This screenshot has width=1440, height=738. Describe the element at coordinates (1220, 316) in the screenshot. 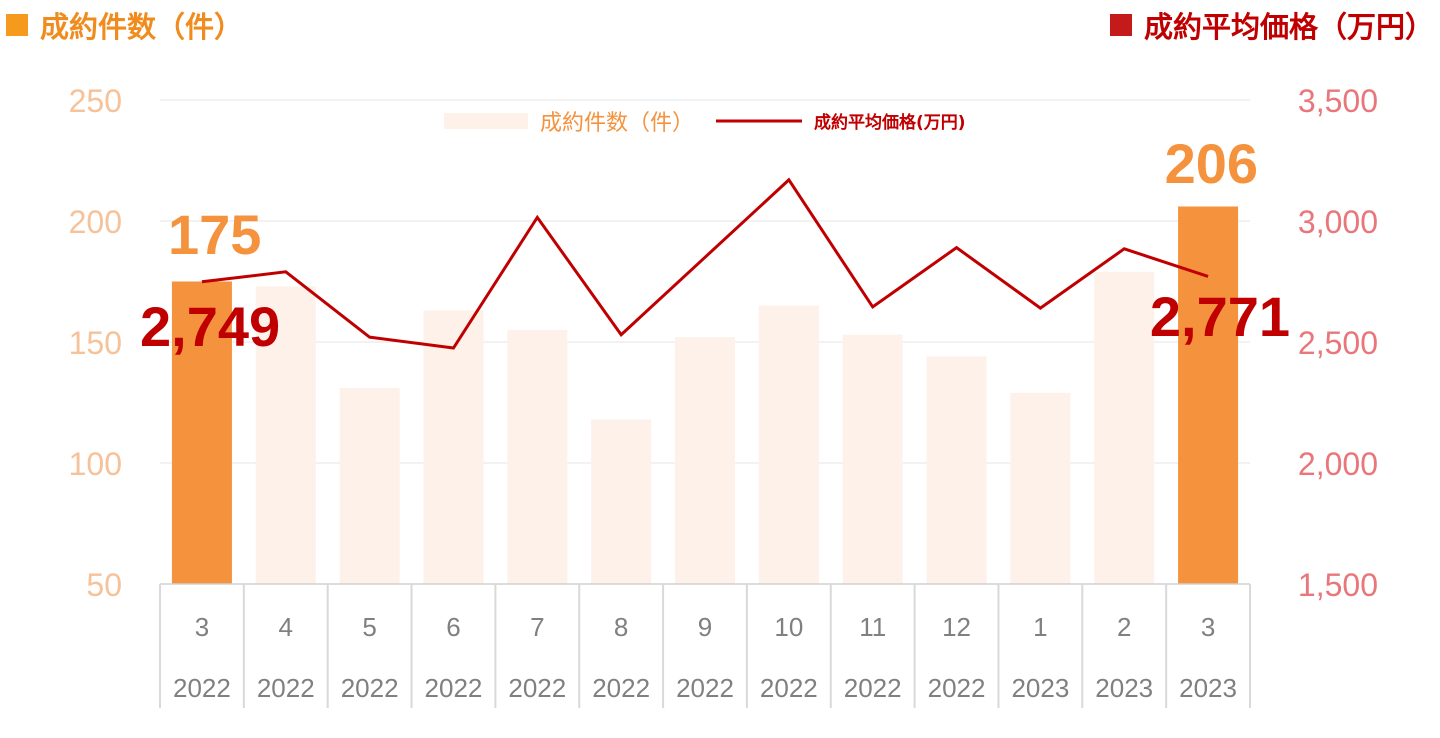

I see `line-last-value-label: 2,771` at that location.